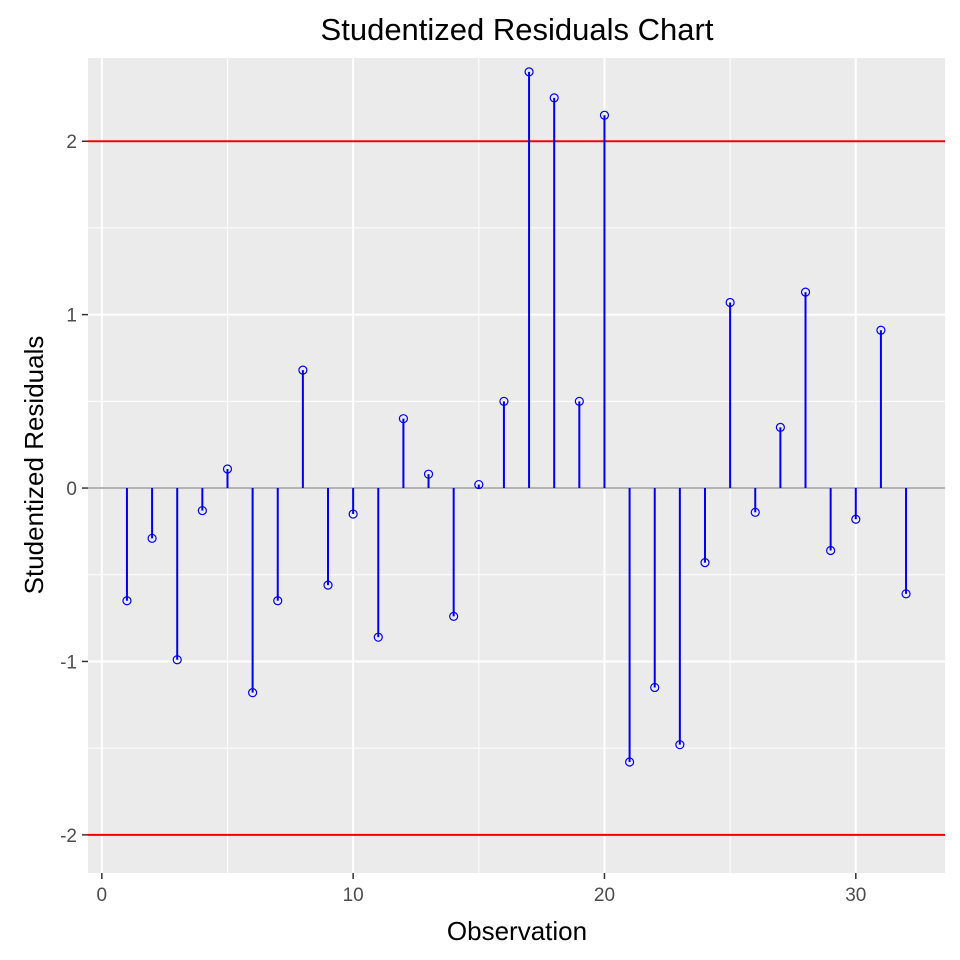 Image resolution: width=960 pixels, height=960 pixels. I want to click on y-tick-label: -2, so click(68, 836).